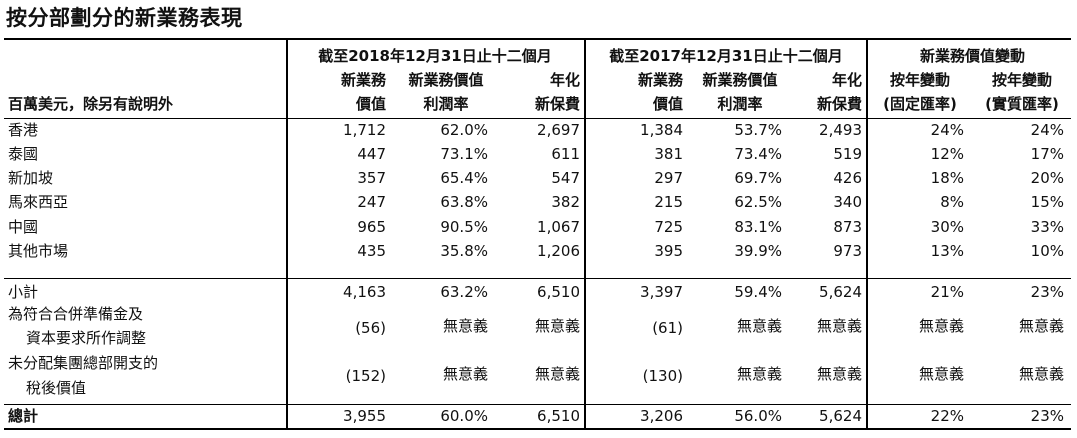 Image resolution: width=1077 pixels, height=438 pixels. What do you see at coordinates (1047, 202) in the screenshot?
I see `row-change-actual: 15%` at bounding box center [1047, 202].